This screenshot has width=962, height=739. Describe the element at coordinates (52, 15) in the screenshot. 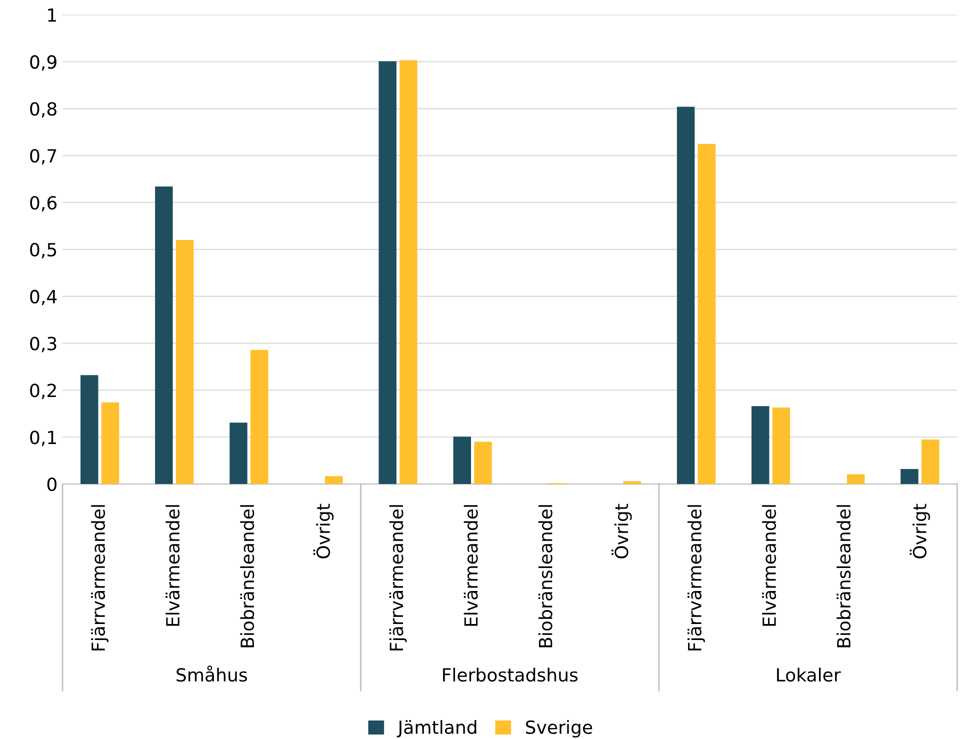

I see `y-tick-label: 1` at that location.